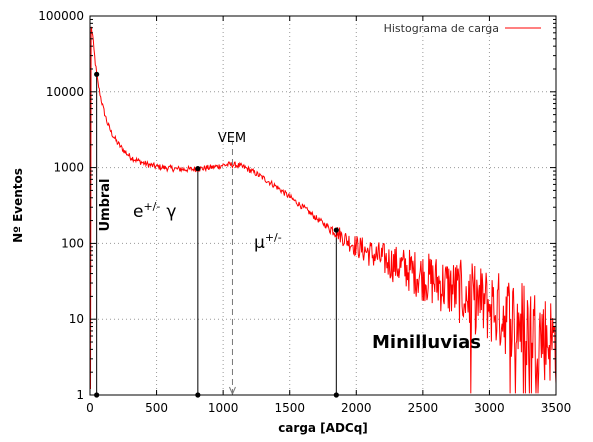 The height and width of the screenshot is (442, 593). What do you see at coordinates (259, 243) in the screenshot?
I see `annotation-muon-symbol: μ` at bounding box center [259, 243].